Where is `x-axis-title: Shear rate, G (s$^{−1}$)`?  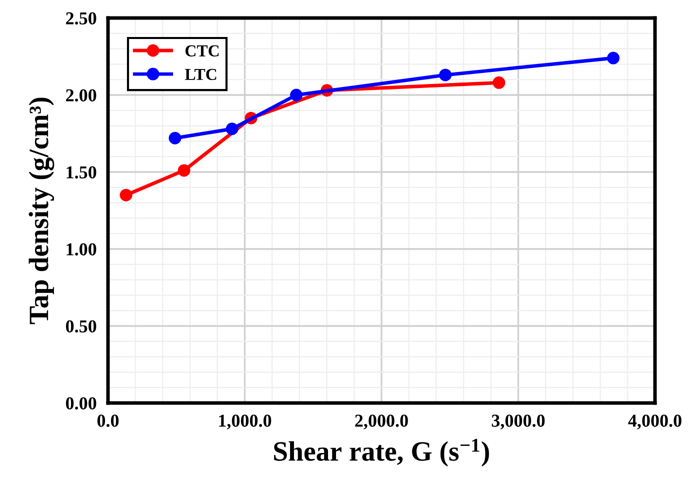 x-axis-title: Shear rate, G (s$^{−1}$) is located at coordinates (381, 452).